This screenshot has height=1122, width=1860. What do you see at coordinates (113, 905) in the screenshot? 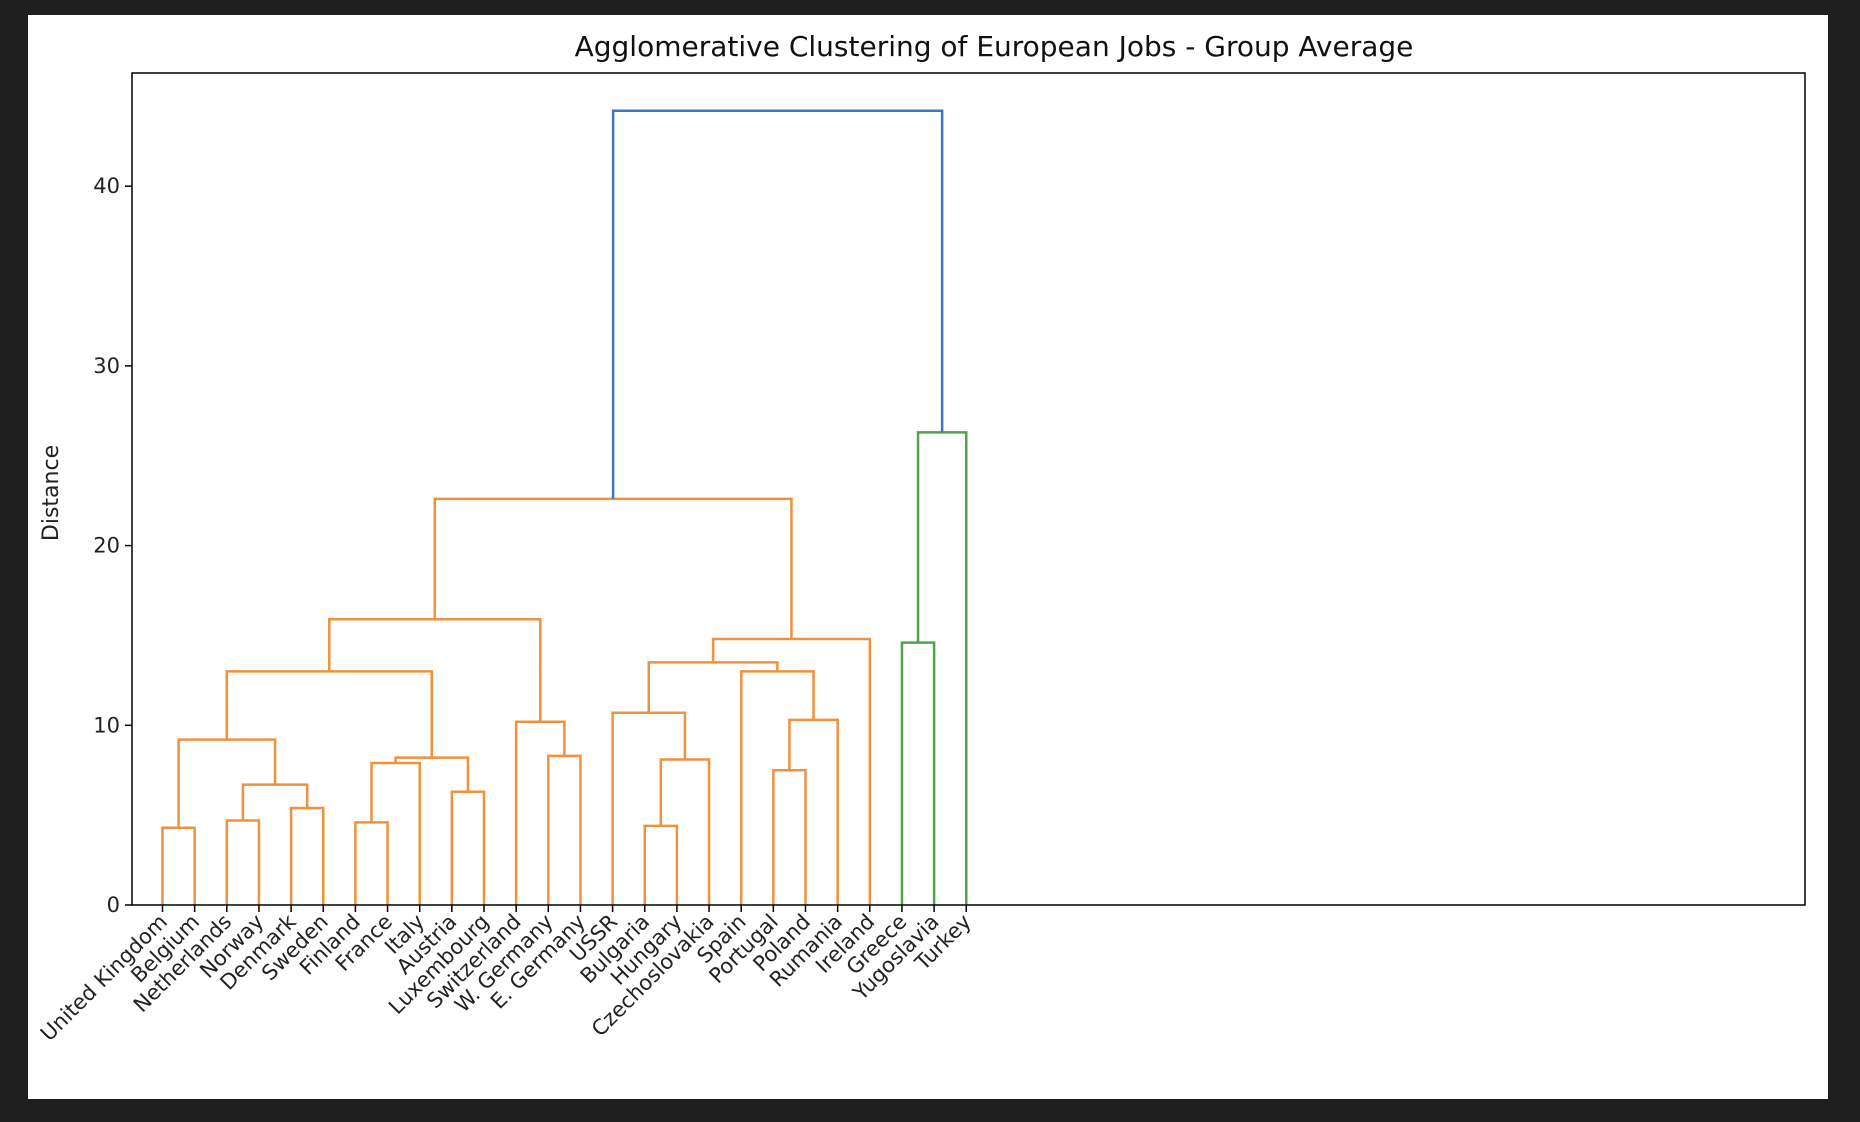
I see `y-tick-label: 0` at bounding box center [113, 905].